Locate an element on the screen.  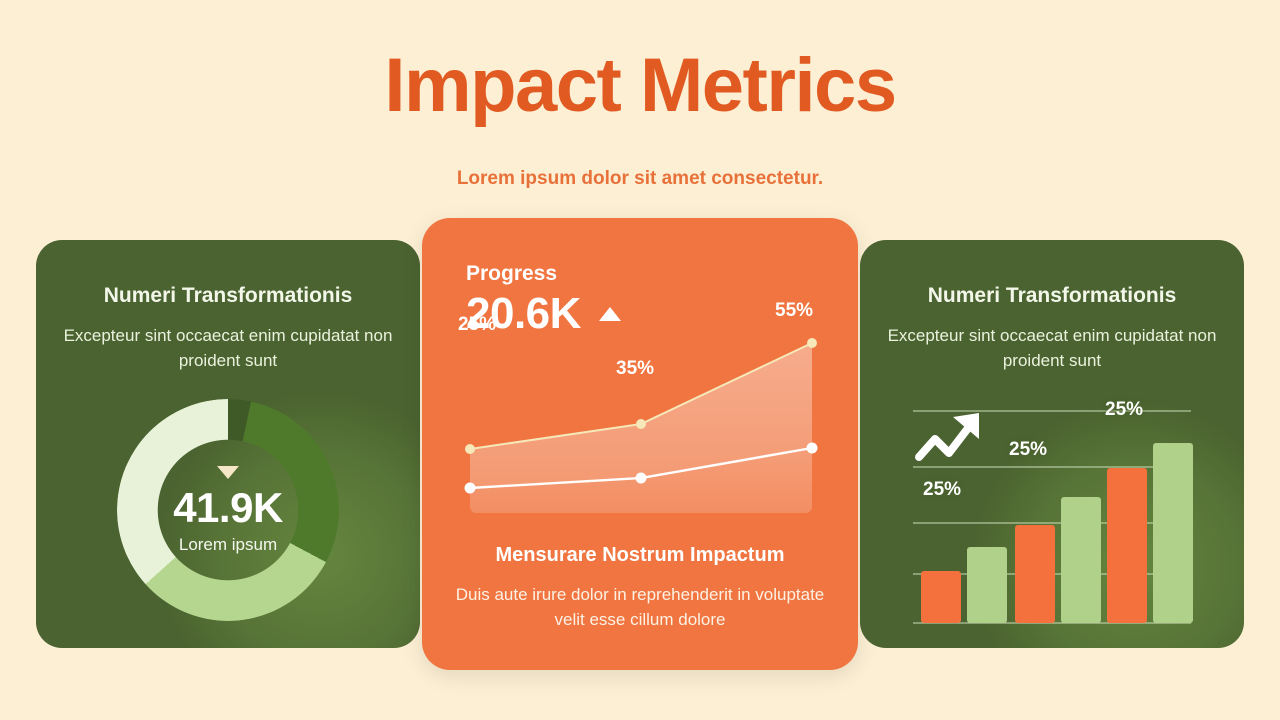
trend-up-arrow-icon is located at coordinates (947, 437).